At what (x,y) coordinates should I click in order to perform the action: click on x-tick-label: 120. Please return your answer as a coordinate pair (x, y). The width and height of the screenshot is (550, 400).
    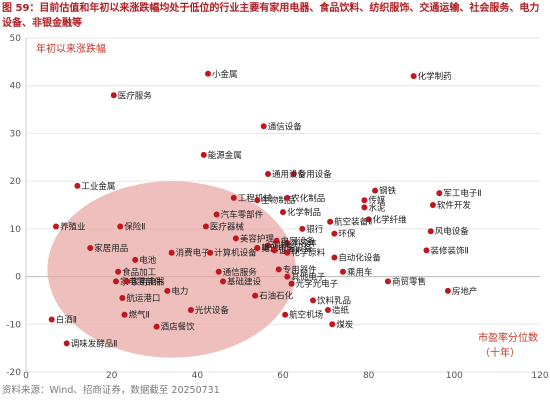
    Looking at the image, I should click on (539, 376).